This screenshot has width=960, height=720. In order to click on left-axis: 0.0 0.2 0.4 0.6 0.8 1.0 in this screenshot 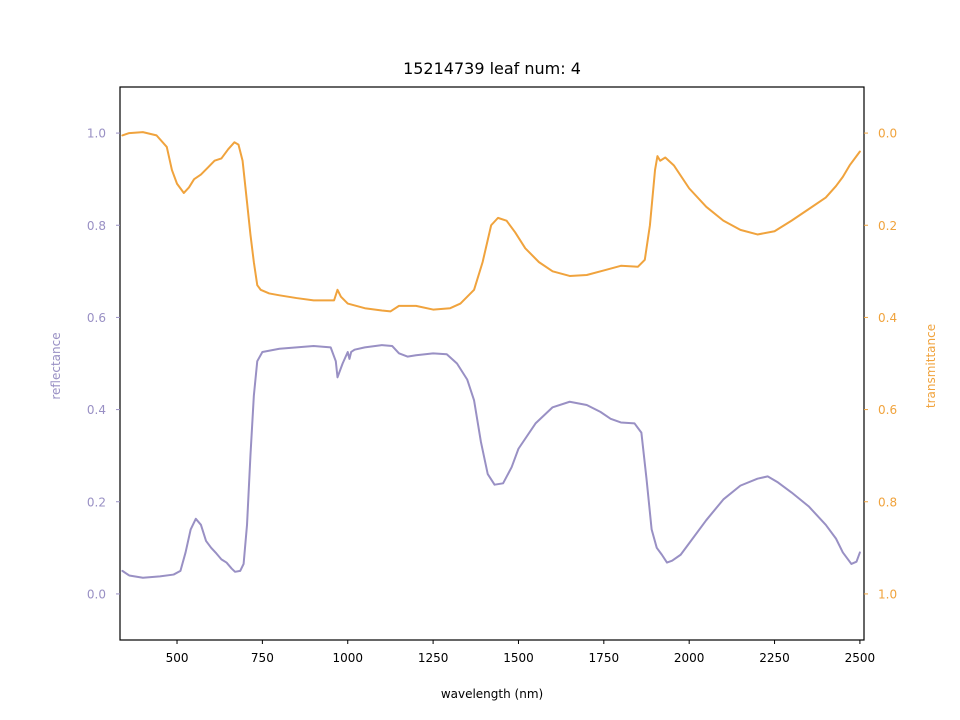, I will do `click(103, 364)`.